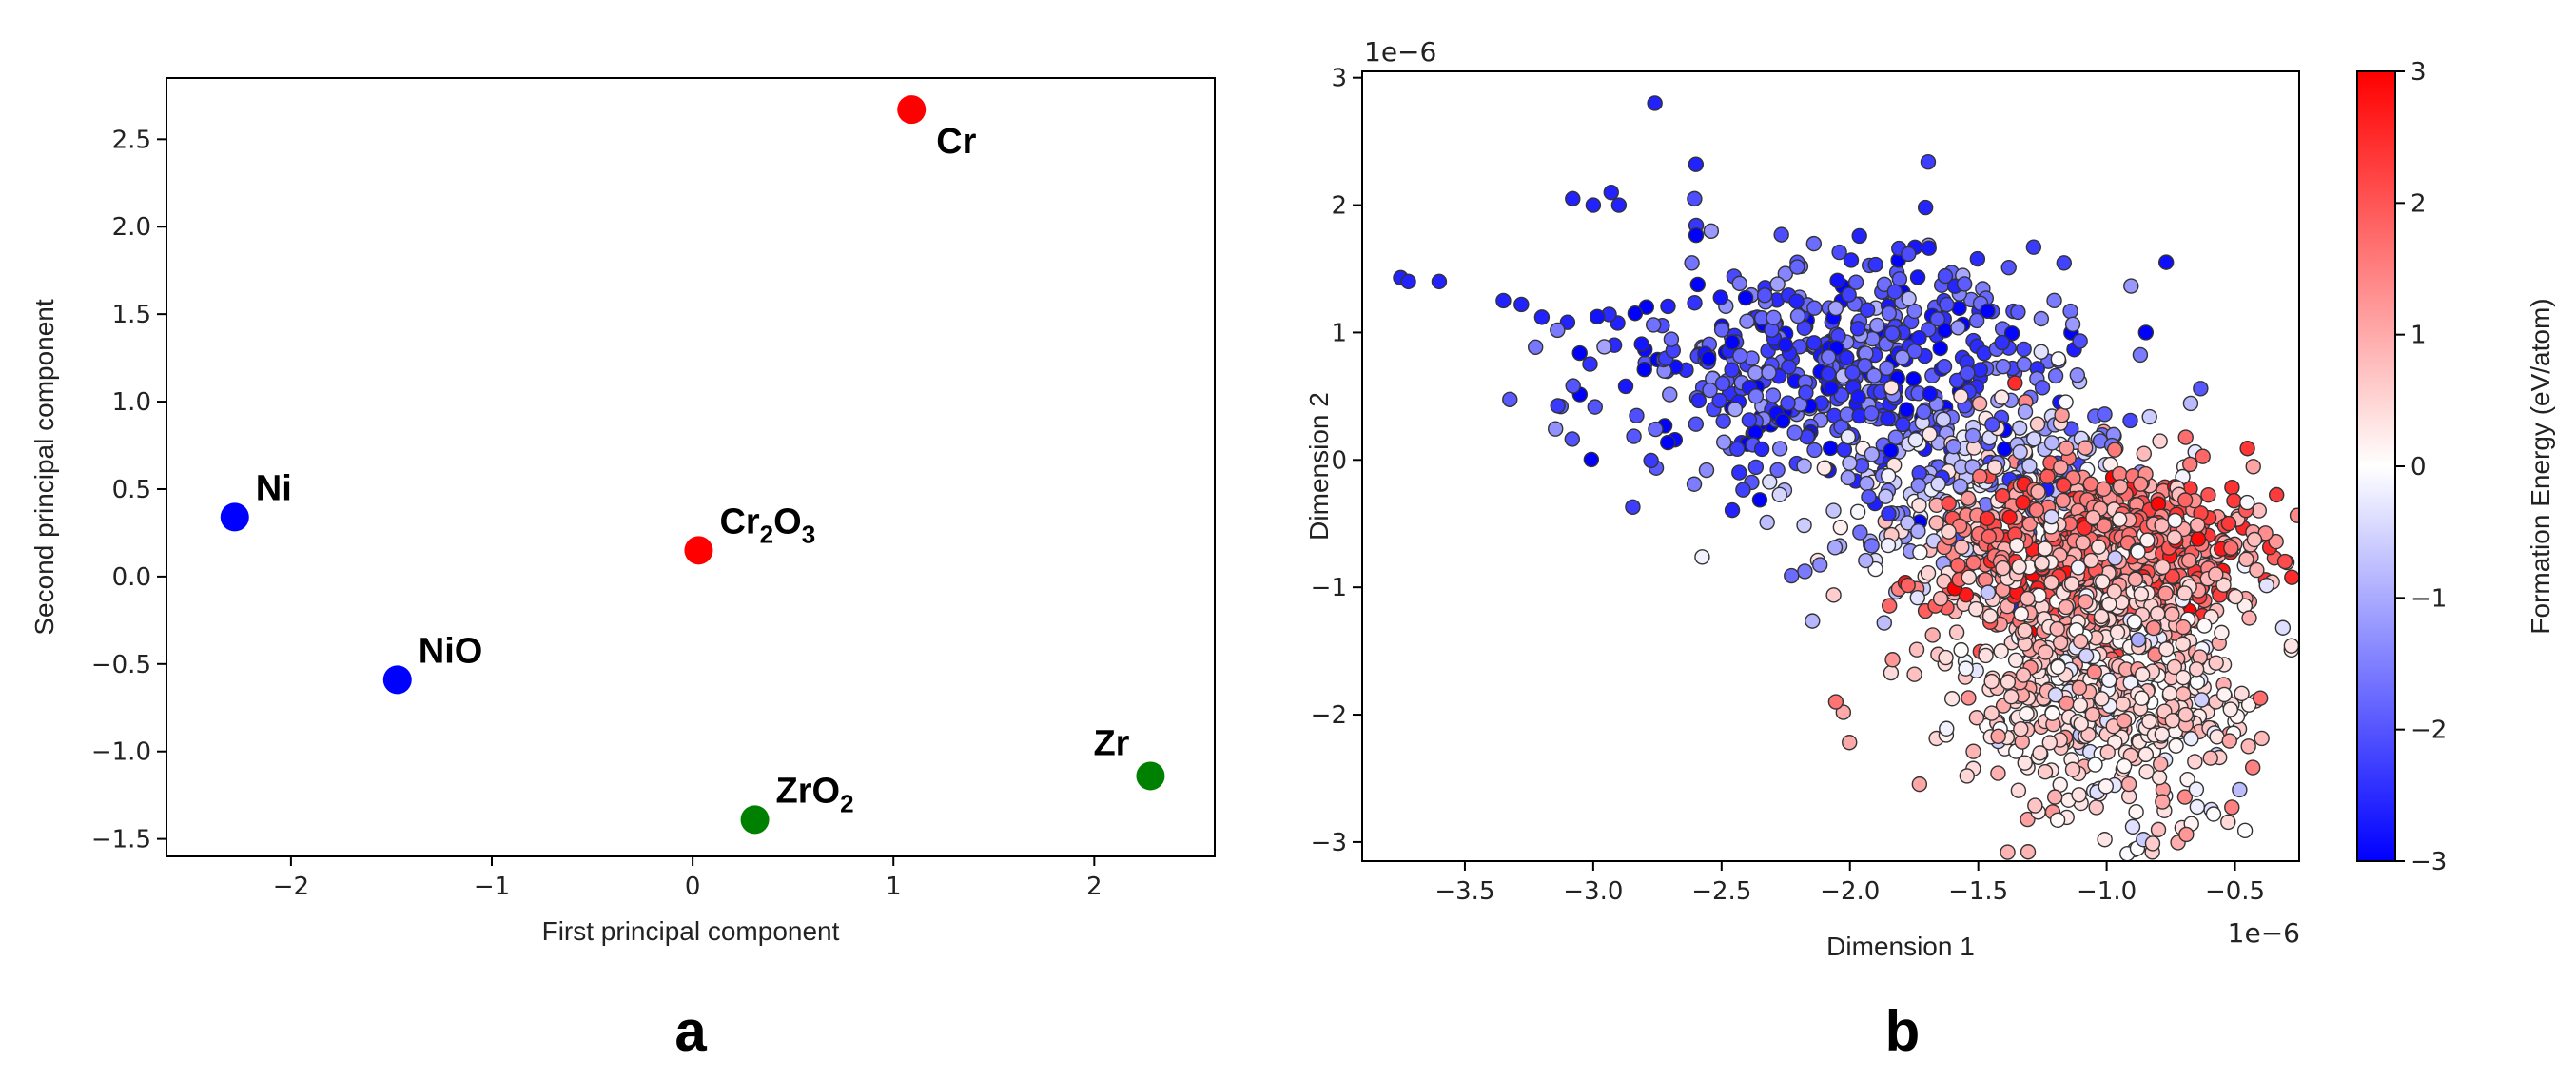 This screenshot has width=2576, height=1081. Describe the element at coordinates (767, 524) in the screenshot. I see `point-label: Cr2O3` at that location.